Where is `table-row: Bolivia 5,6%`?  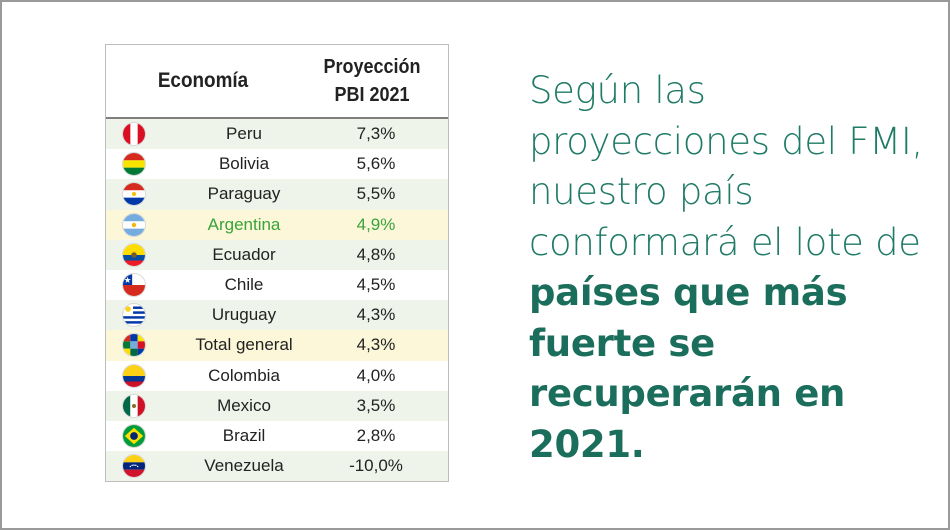
table-row: Bolivia 5,6% is located at coordinates (277, 164).